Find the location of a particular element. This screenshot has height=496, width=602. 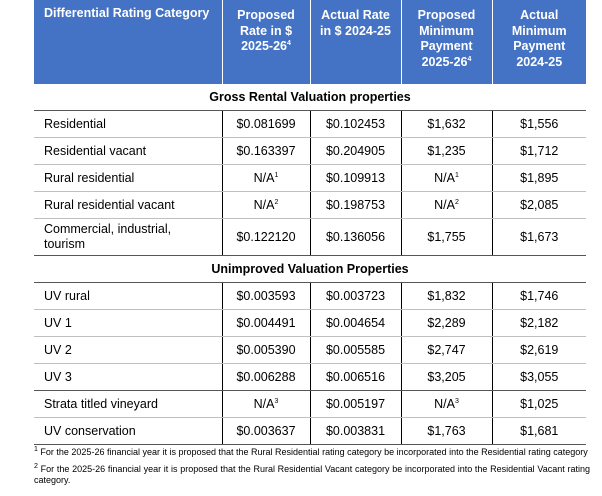

proposed-rate-cell: $0.081699 is located at coordinates (265, 124).